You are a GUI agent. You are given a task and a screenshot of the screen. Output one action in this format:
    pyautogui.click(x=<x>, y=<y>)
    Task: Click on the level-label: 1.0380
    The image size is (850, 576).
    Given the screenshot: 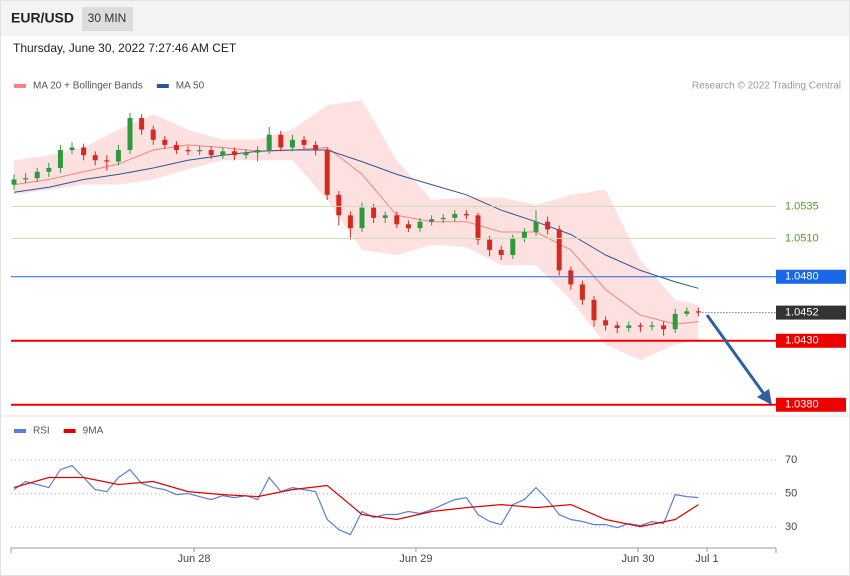 What is the action you would take?
    pyautogui.click(x=802, y=405)
    